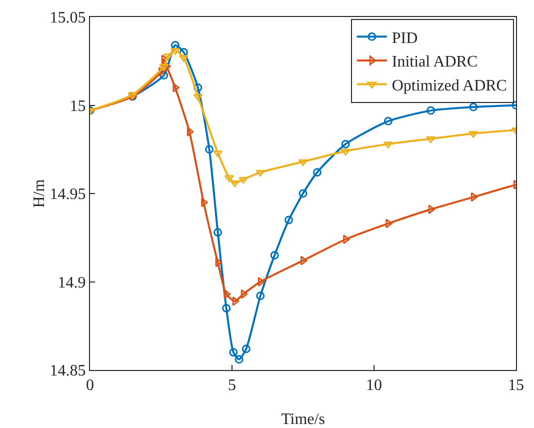  I want to click on x-axis-title: Time/s, so click(303, 419).